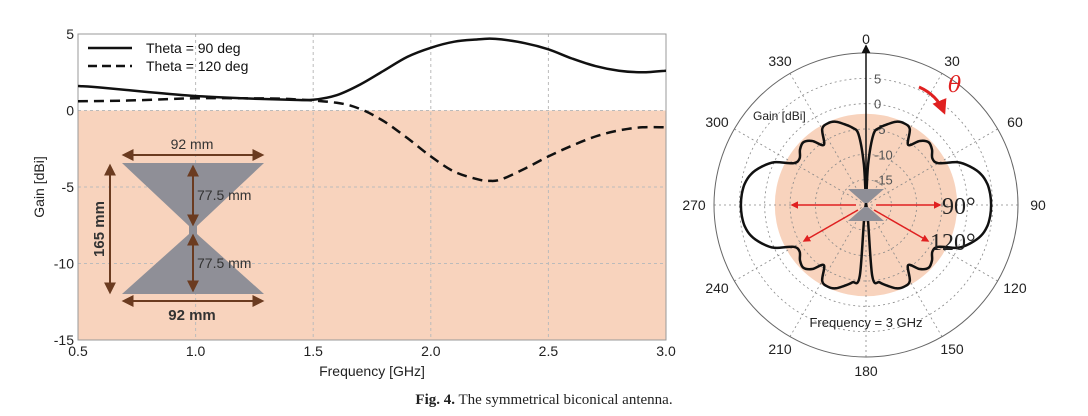 Image resolution: width=1088 pixels, height=416 pixels. What do you see at coordinates (952, 61) in the screenshot?
I see `angle-label: 30` at bounding box center [952, 61].